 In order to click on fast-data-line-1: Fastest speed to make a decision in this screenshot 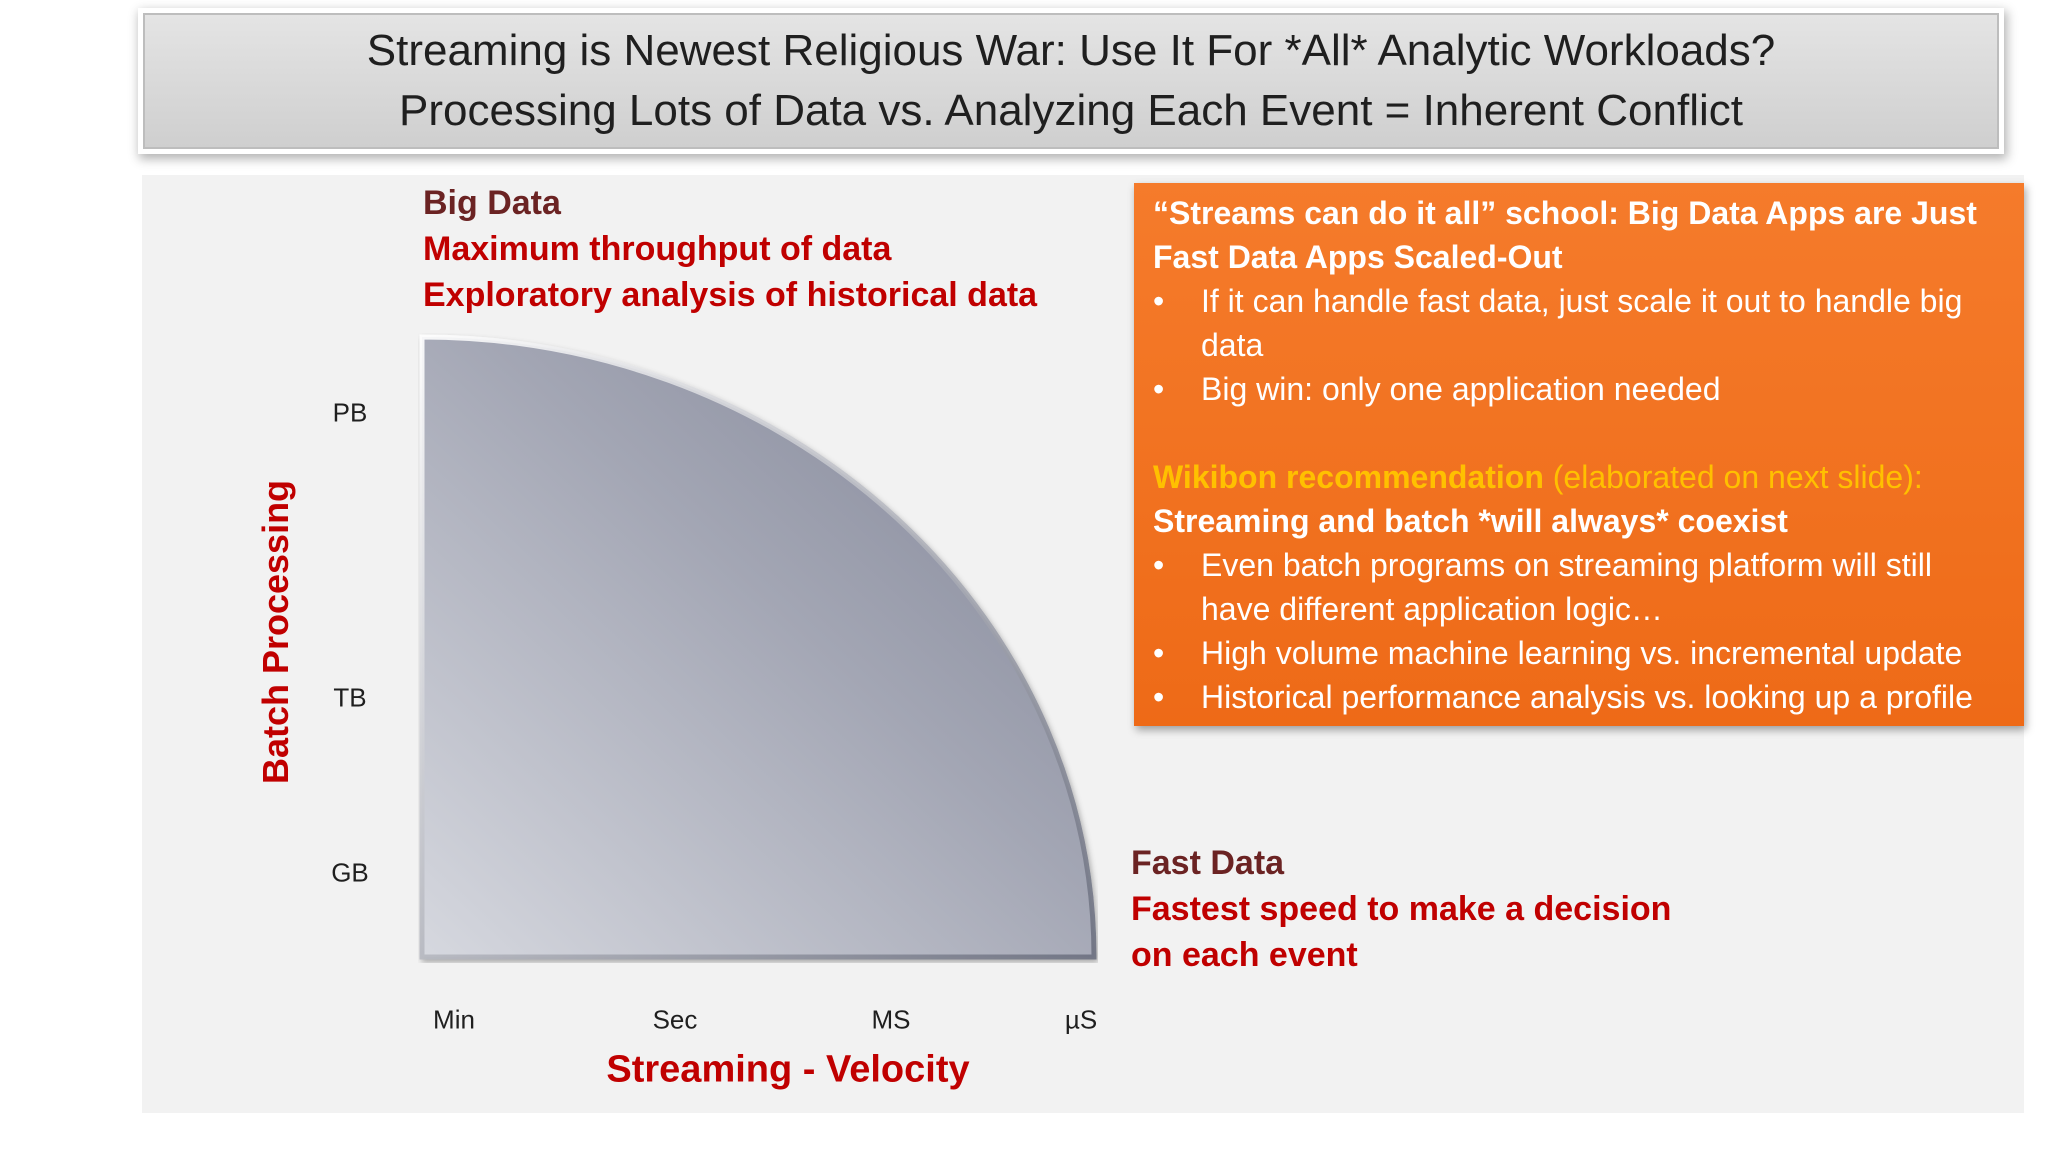, I will do `click(1401, 909)`.